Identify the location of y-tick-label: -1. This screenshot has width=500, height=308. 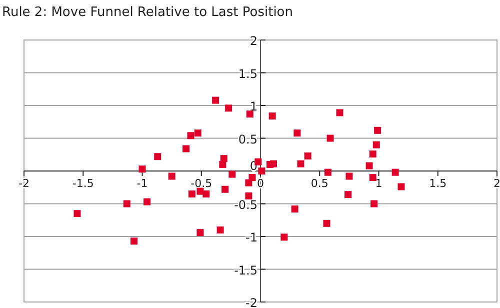
(252, 237).